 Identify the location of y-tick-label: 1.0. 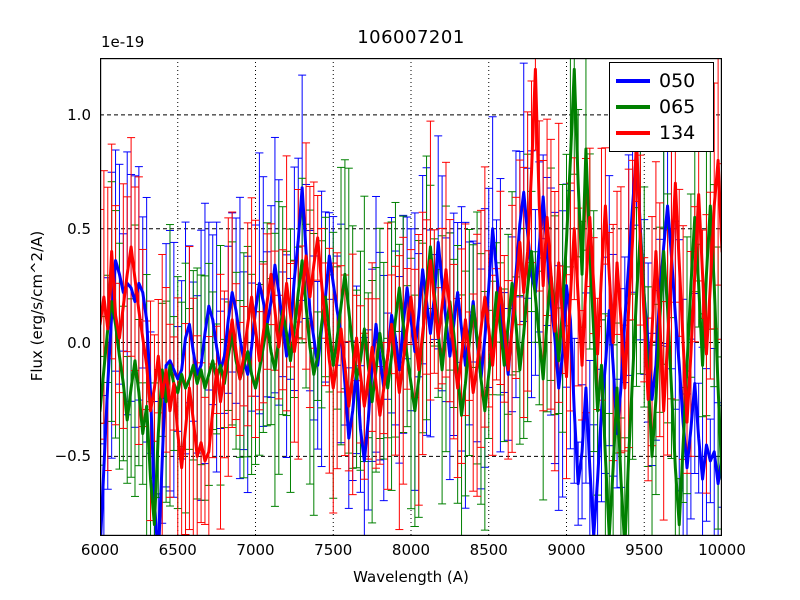
(79, 114).